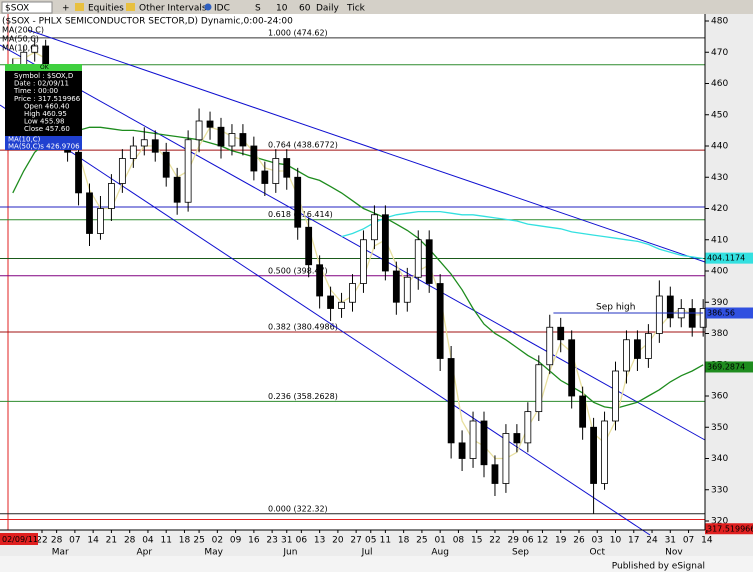 This screenshot has width=753, height=572. I want to click on data-window-row: Open 460.40, so click(46, 106).